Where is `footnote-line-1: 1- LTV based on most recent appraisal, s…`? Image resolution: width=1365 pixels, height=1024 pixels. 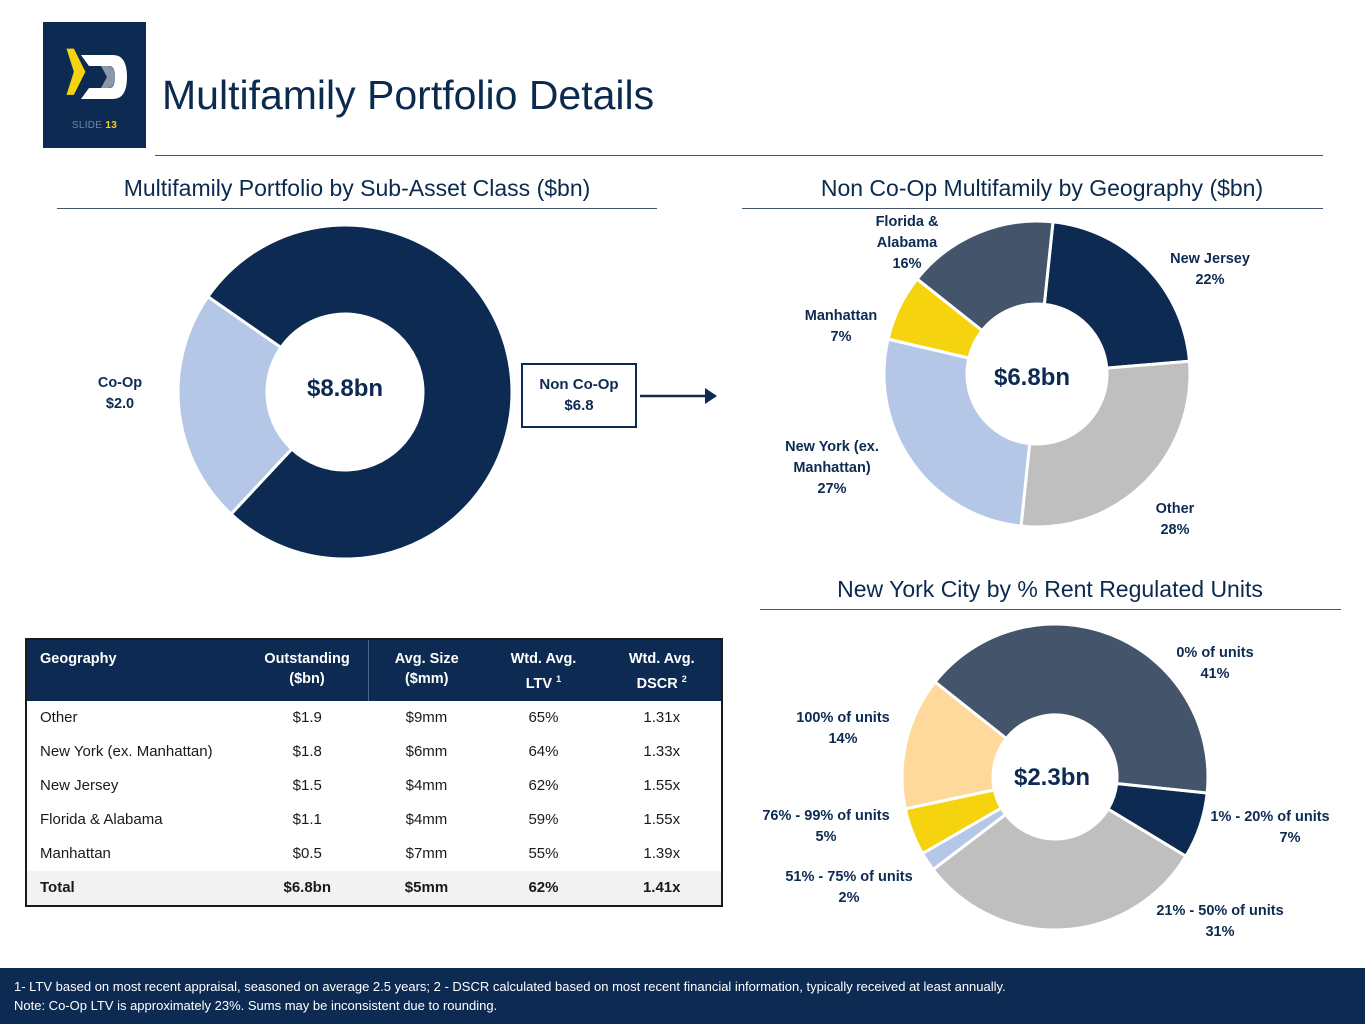
footnote-line-1: 1- LTV based on most recent appraisal, s… is located at coordinates (510, 986).